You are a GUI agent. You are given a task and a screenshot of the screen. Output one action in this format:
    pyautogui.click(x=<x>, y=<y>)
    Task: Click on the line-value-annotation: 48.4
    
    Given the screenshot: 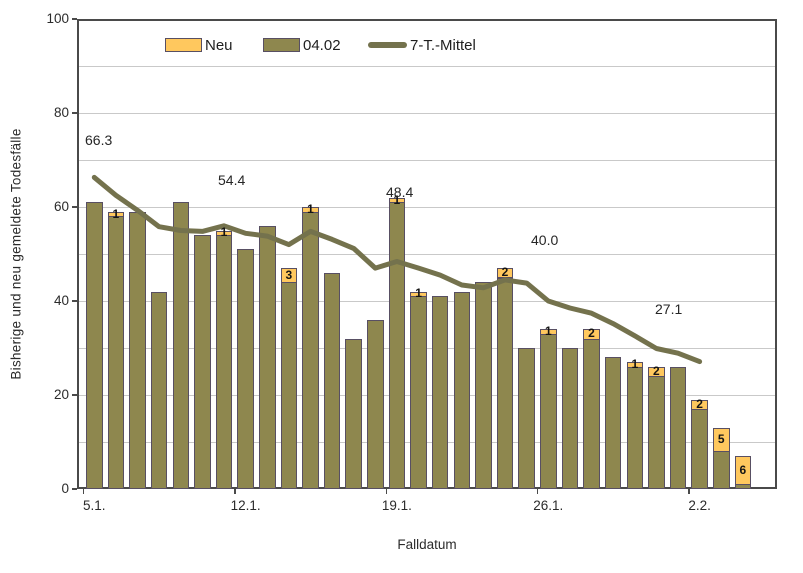 What is the action you would take?
    pyautogui.click(x=400, y=192)
    